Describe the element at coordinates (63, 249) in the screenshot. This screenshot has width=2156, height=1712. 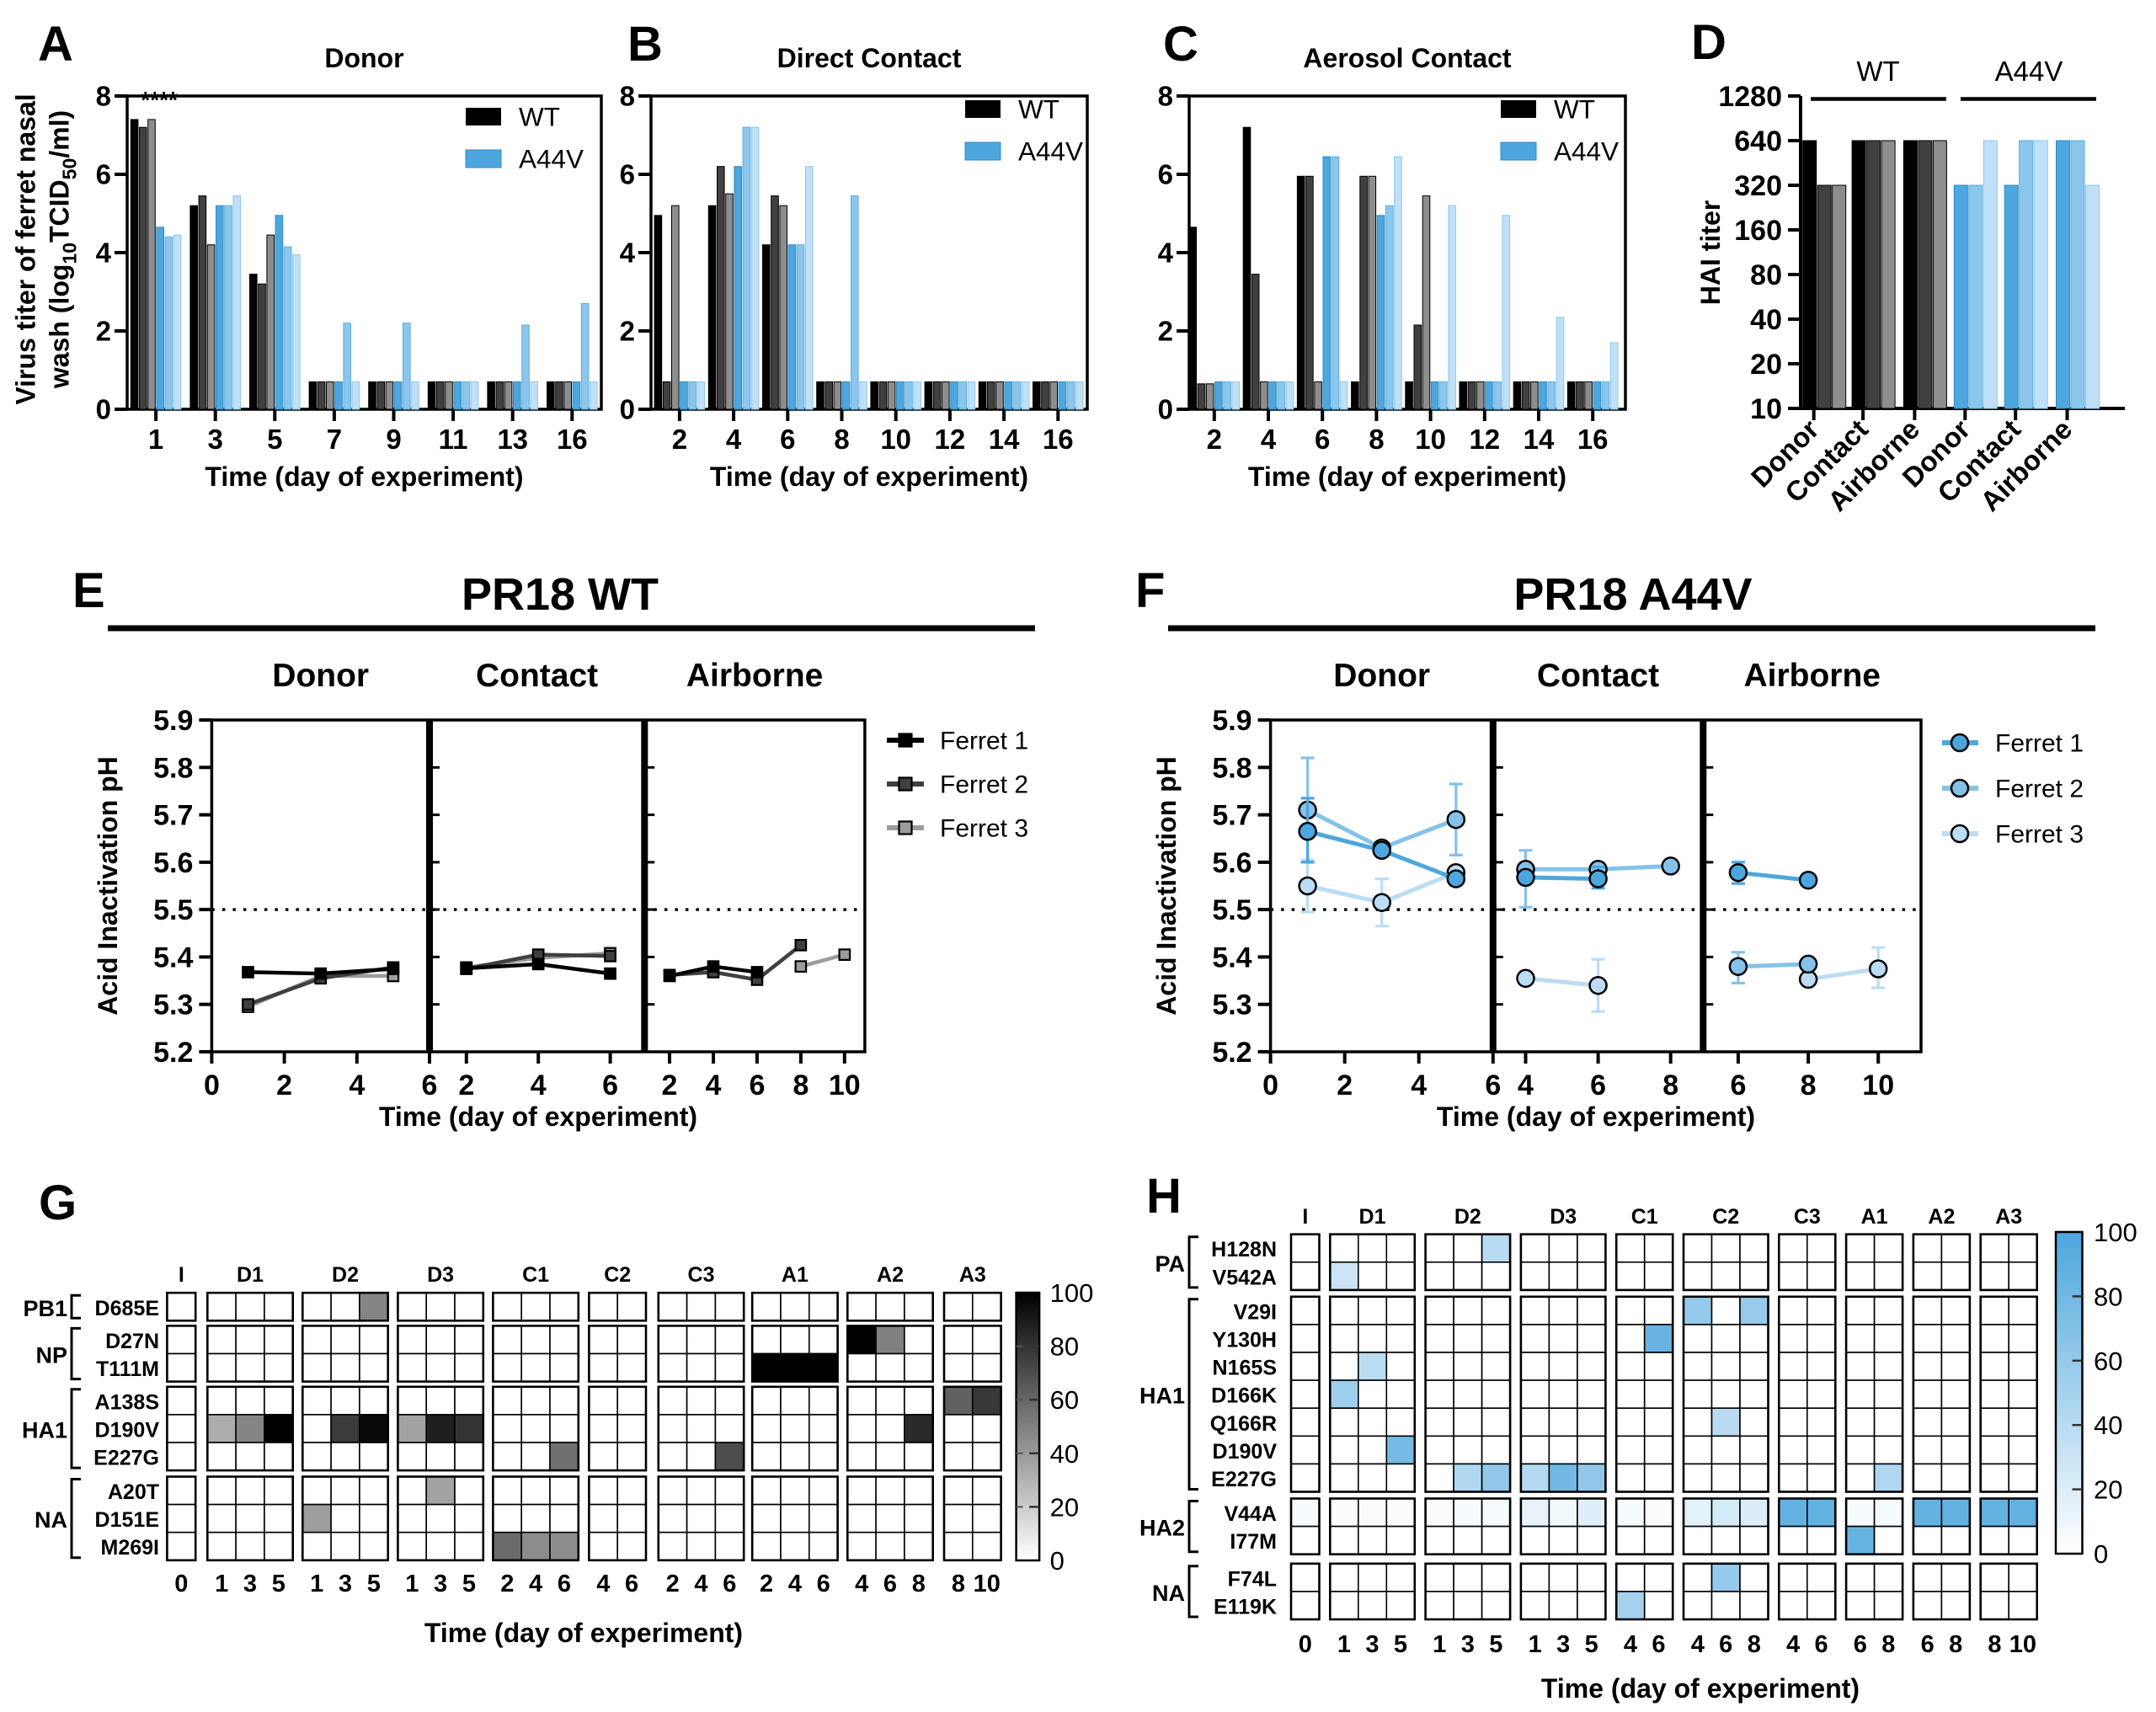
I see `svg-text: wash (log10TCID50/ml)` at that location.